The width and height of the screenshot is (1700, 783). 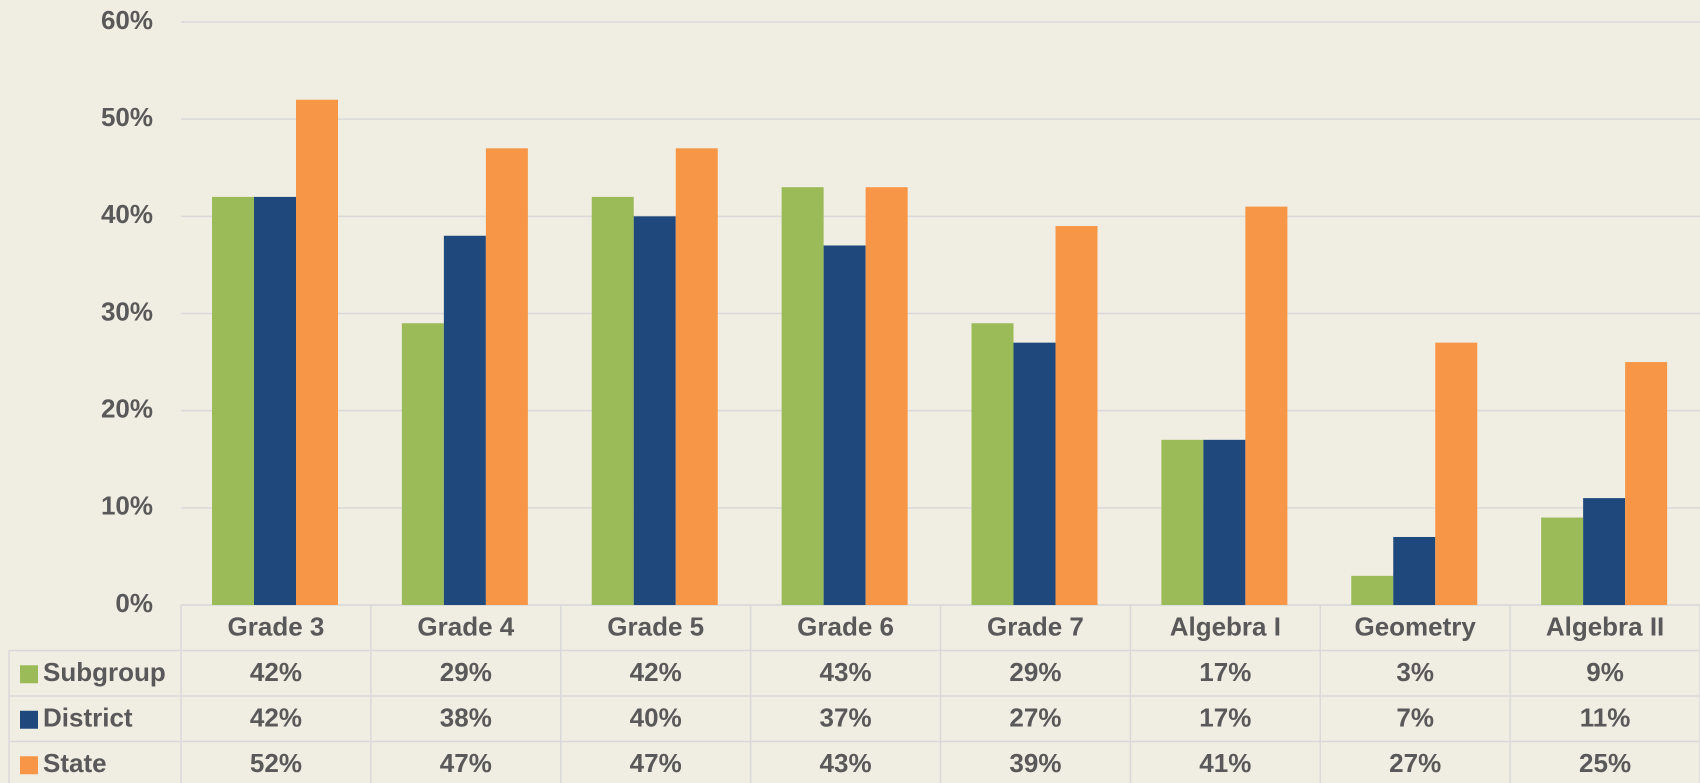 What do you see at coordinates (465, 627) in the screenshot?
I see `x-tick-label: Grade 4` at bounding box center [465, 627].